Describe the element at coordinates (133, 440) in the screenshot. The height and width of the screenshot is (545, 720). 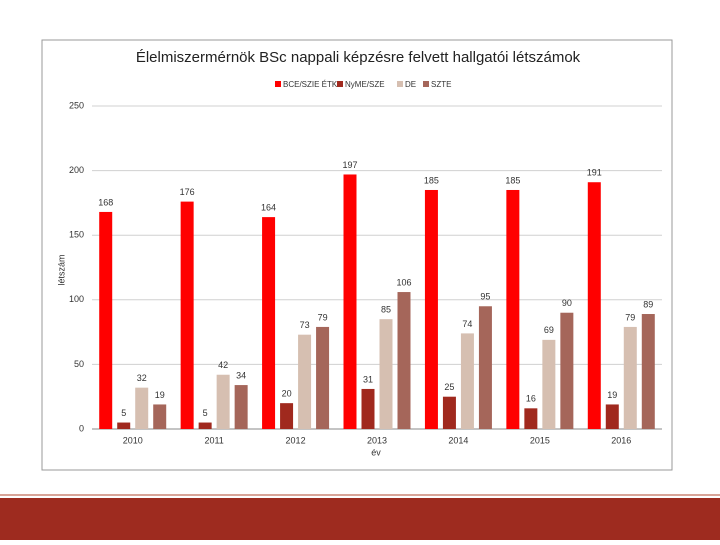
I see `x-tick-label: 2010` at that location.